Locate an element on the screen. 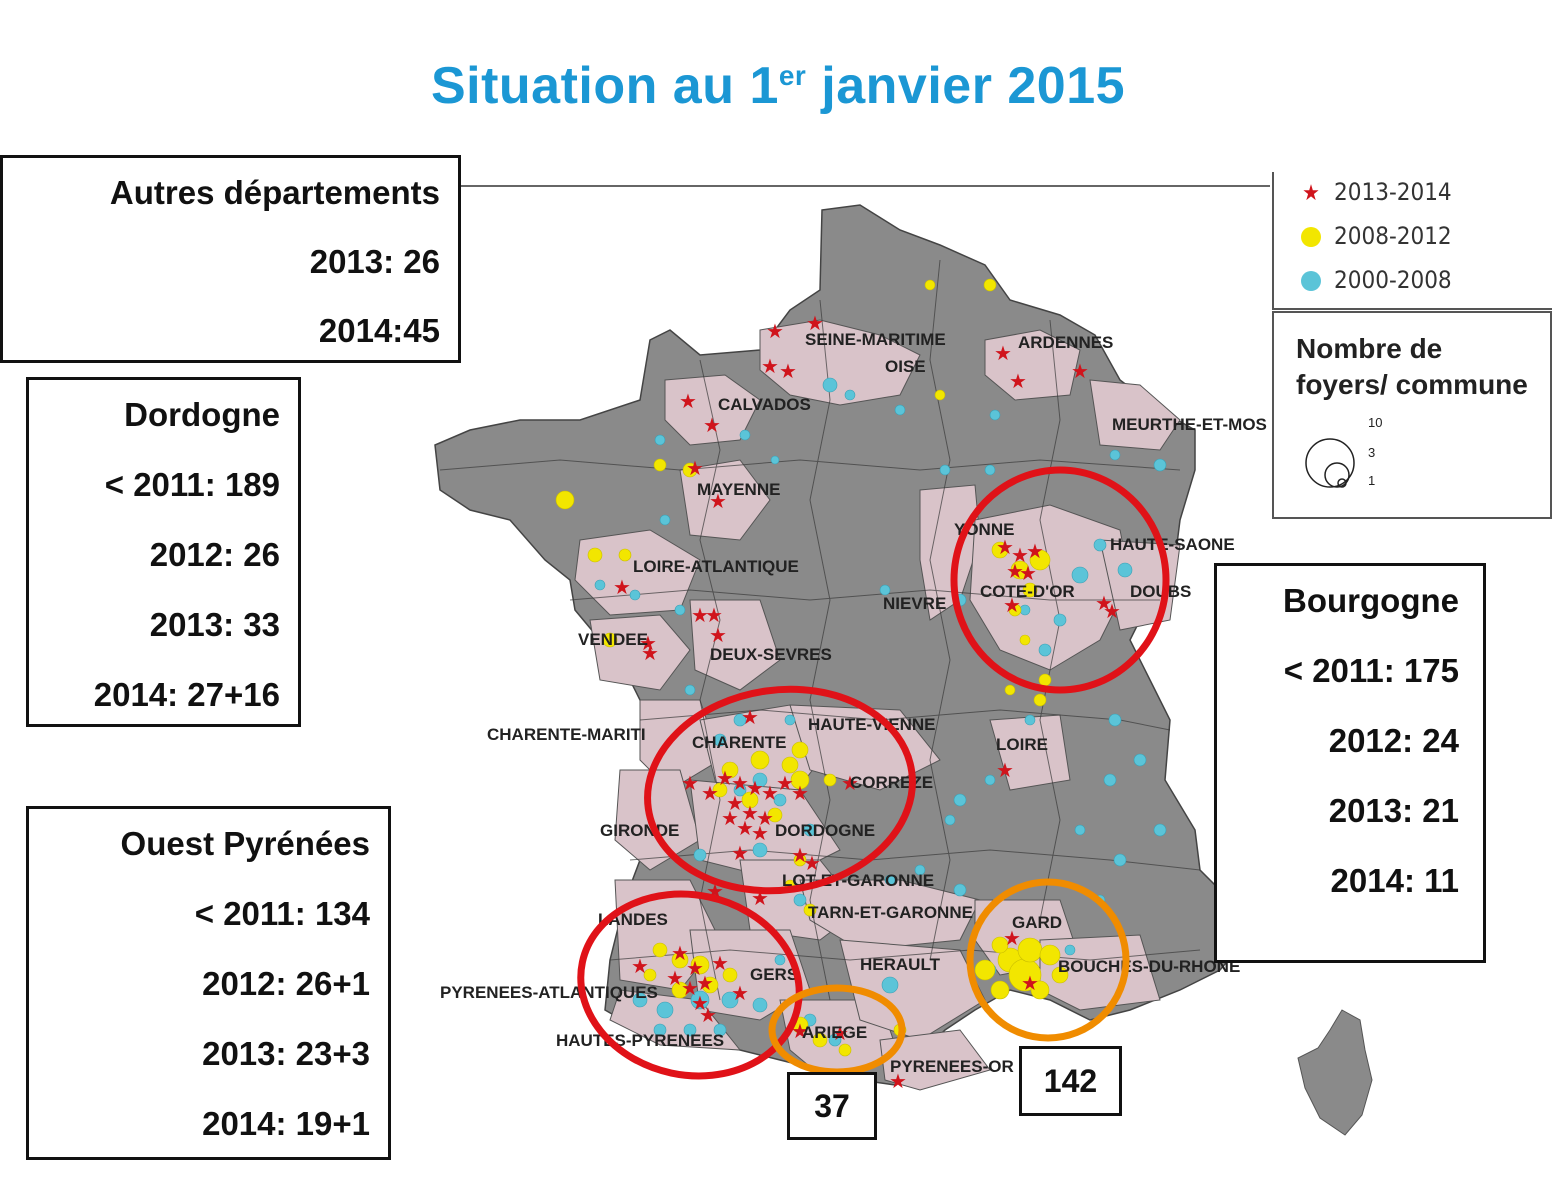 Image resolution: width=1556 pixels, height=1200 pixels. legend-item-2000-2008: 2000-2008 is located at coordinates (1375, 280).